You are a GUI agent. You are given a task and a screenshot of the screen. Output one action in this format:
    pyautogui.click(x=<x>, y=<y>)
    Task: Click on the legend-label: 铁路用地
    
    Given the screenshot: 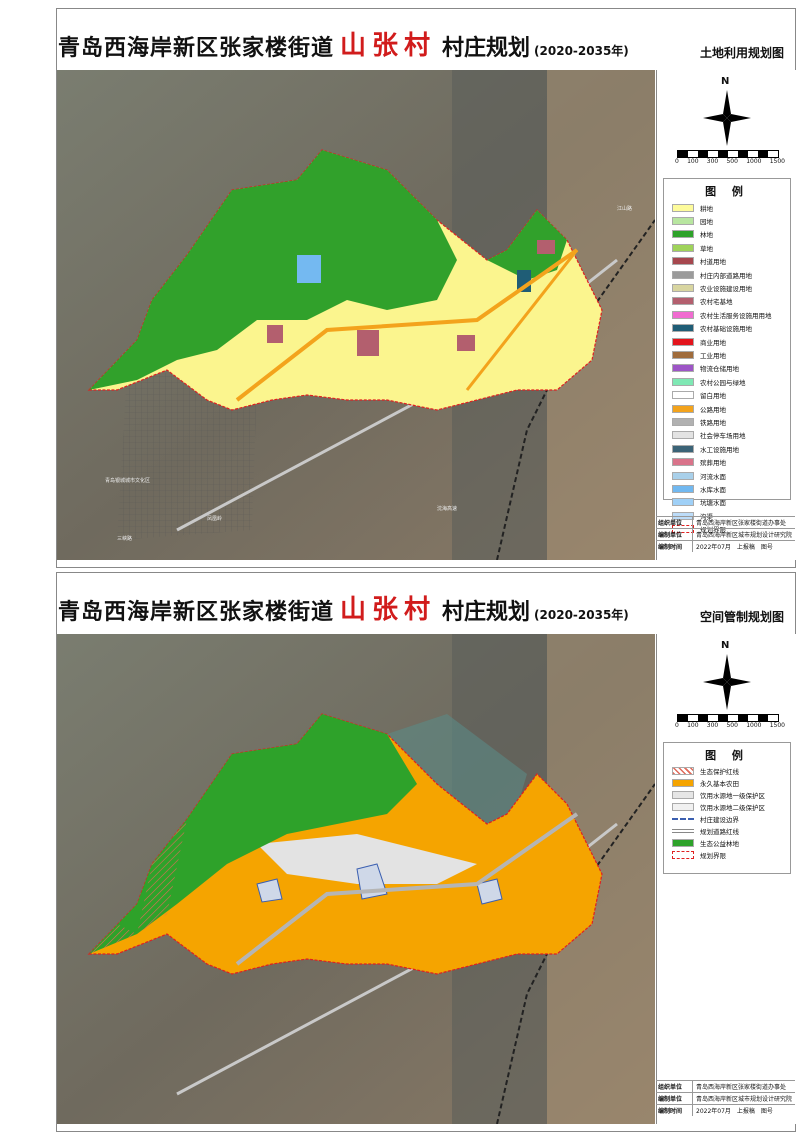 What is the action you would take?
    pyautogui.click(x=713, y=422)
    